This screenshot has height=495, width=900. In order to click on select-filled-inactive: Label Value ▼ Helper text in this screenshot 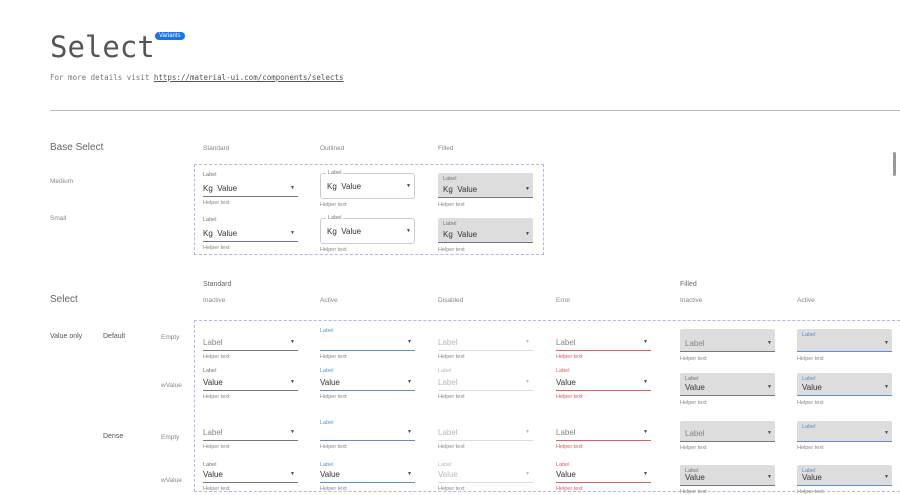, I will do `click(727, 389)`.